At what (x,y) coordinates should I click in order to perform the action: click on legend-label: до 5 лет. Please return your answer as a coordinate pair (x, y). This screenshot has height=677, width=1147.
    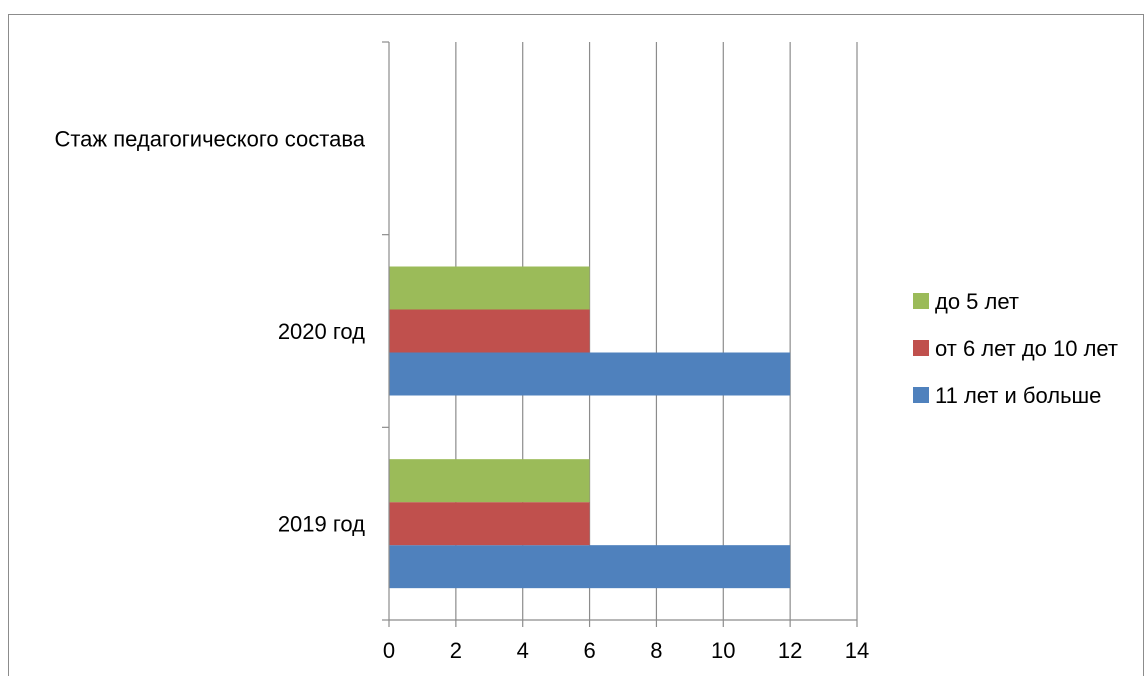
    Looking at the image, I should click on (977, 301).